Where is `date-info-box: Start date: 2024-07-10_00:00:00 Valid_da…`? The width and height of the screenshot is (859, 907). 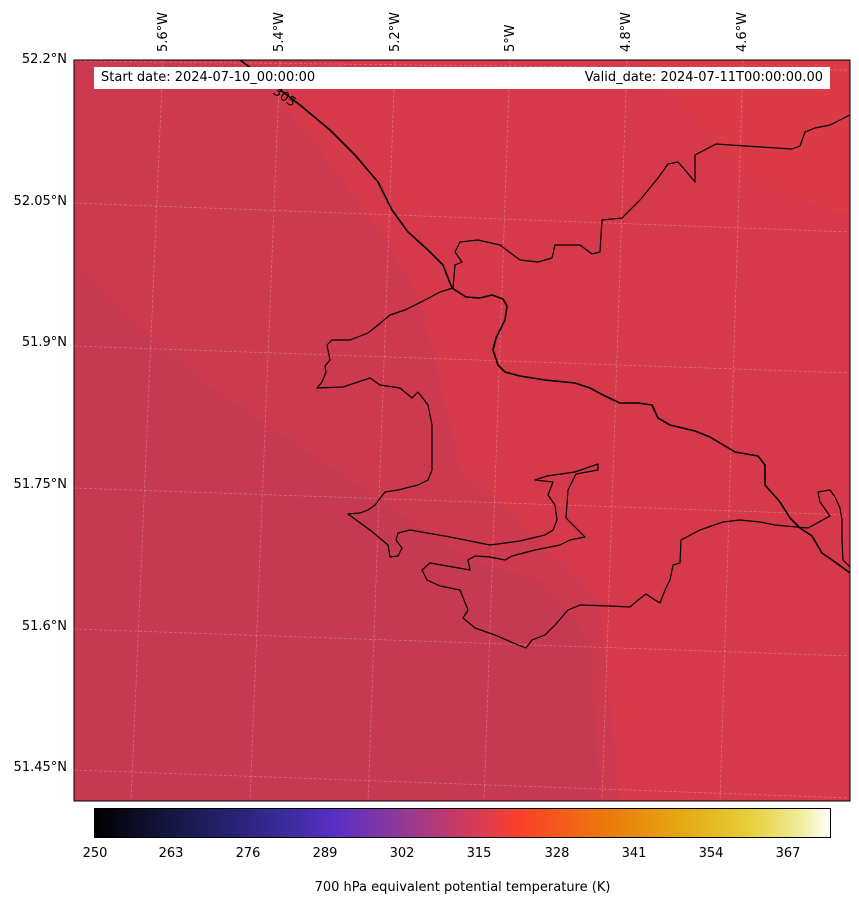 date-info-box: Start date: 2024-07-10_00:00:00 Valid_da… is located at coordinates (462, 78).